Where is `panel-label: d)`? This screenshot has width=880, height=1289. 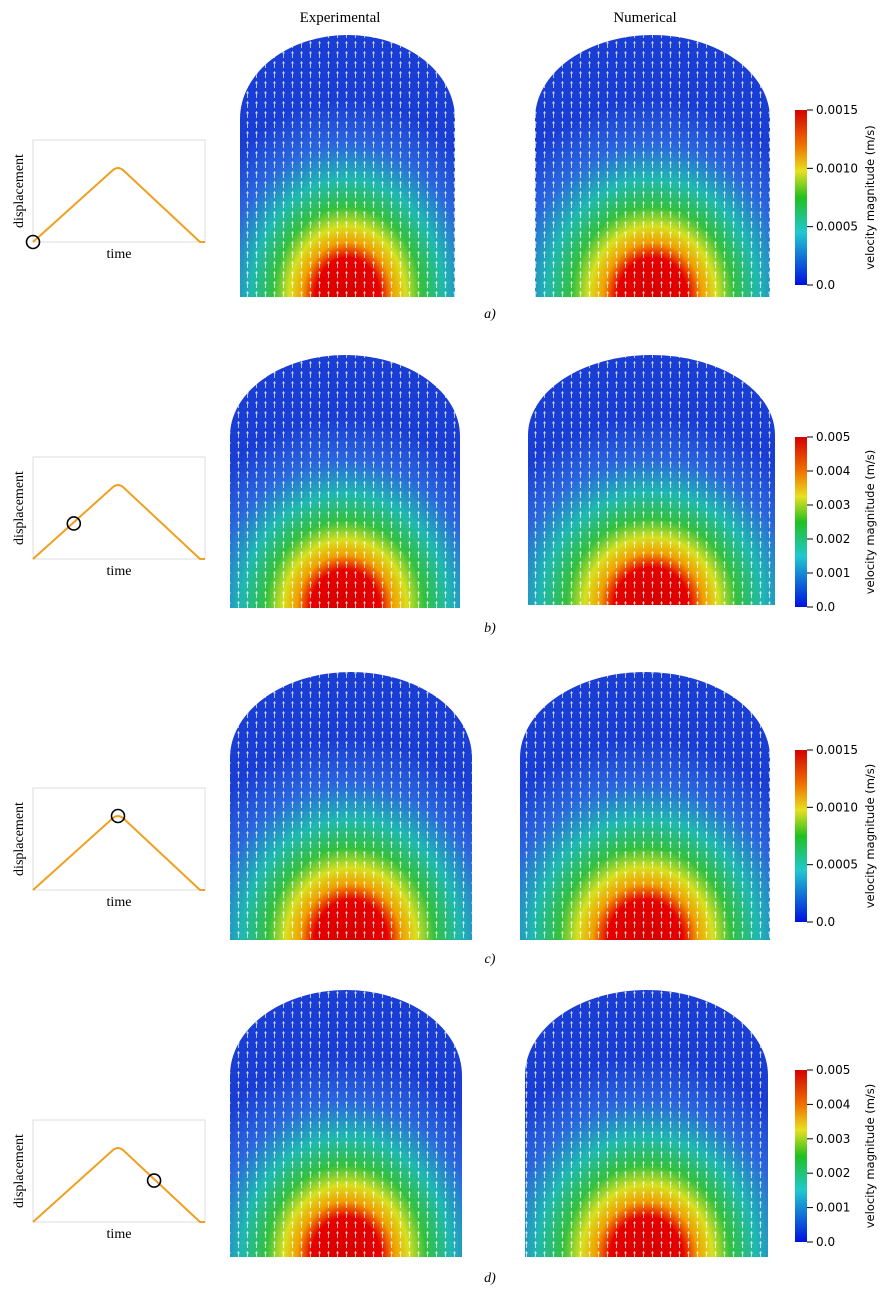
panel-label: d) is located at coordinates (490, 1278).